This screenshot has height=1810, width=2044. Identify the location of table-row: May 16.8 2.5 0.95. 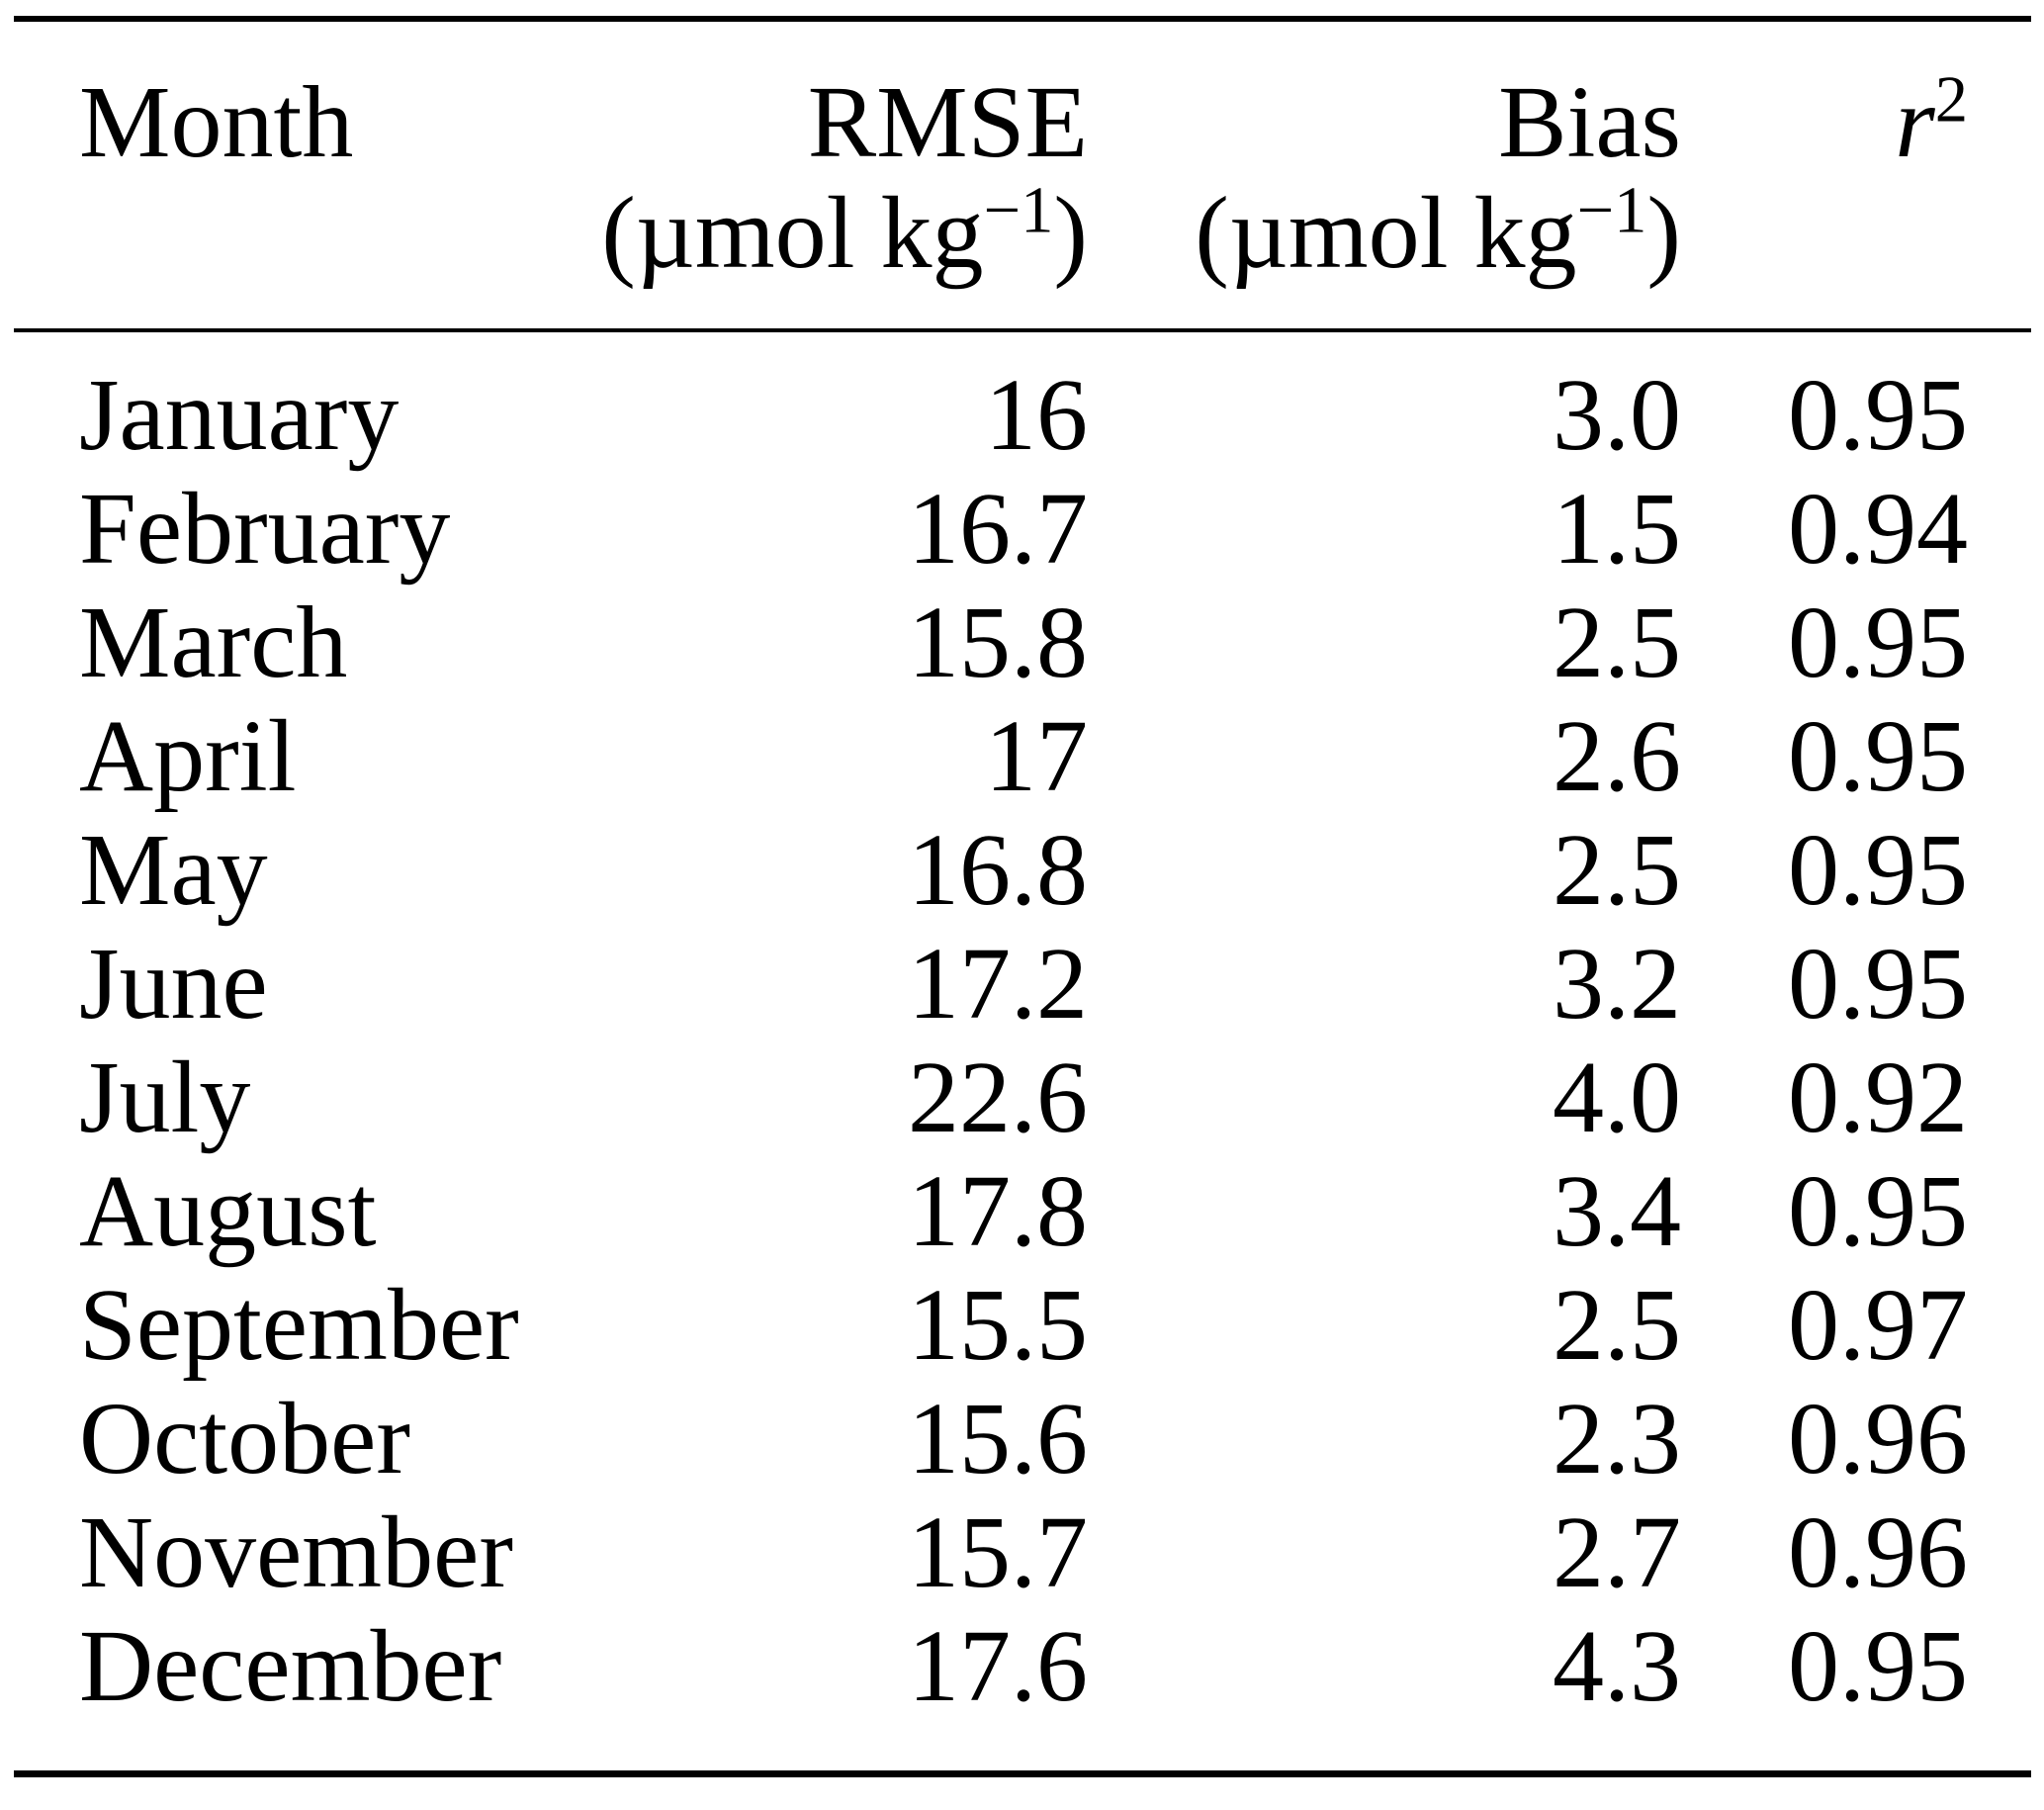
(1022, 870).